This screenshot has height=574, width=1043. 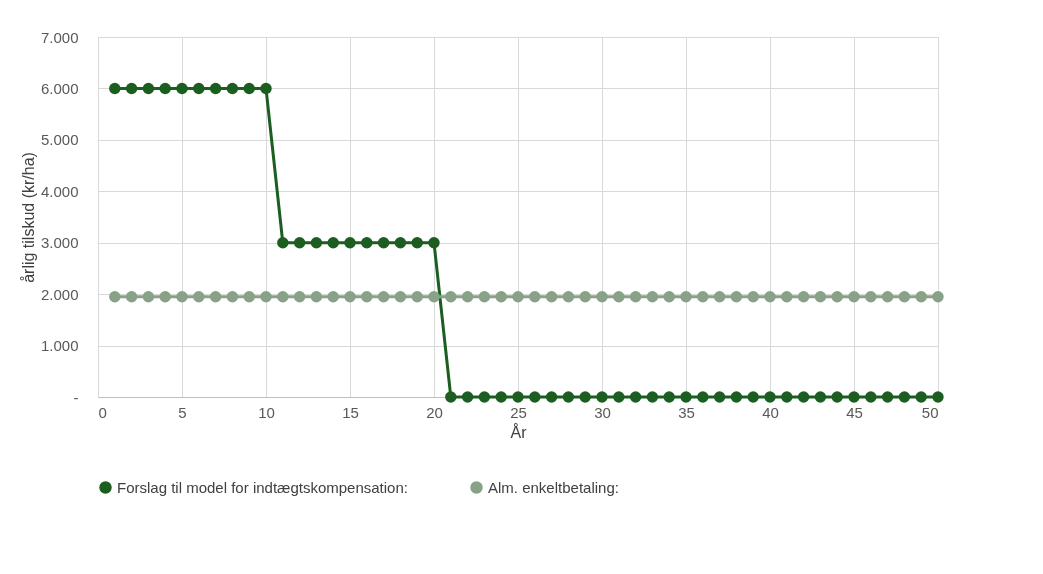 I want to click on y-tick-label: 1.000, so click(x=59, y=346).